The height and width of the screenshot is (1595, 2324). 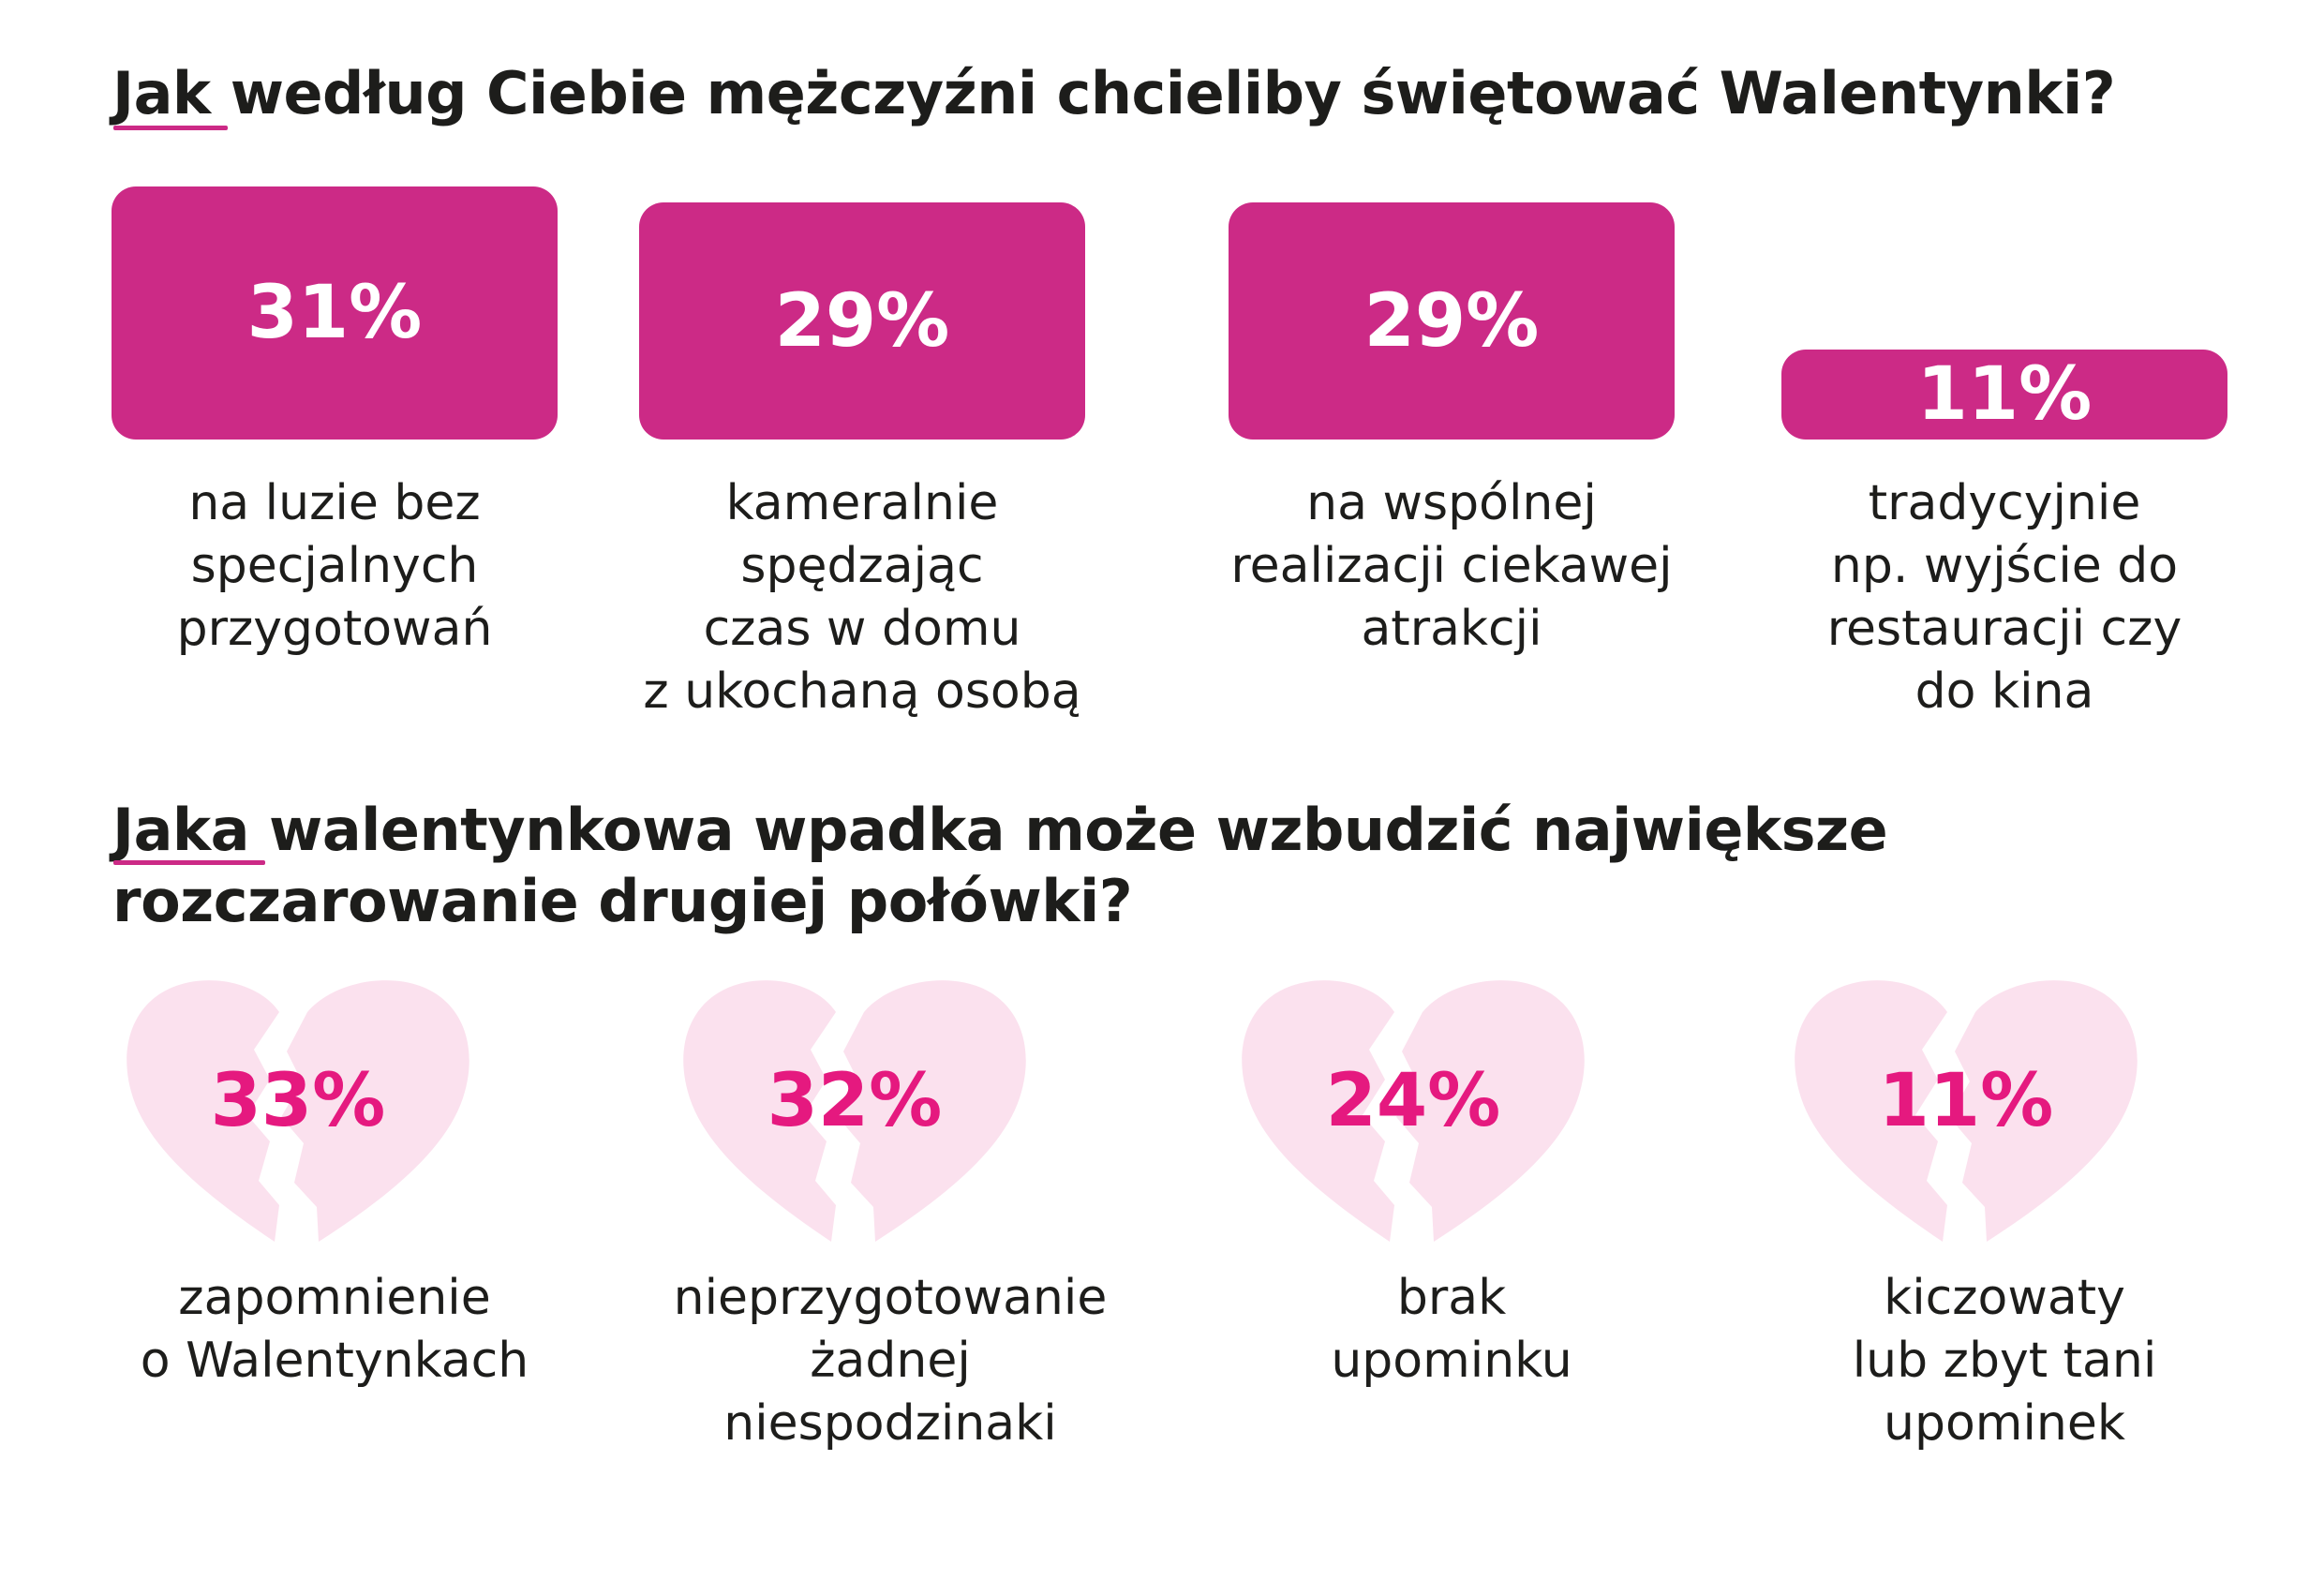 I want to click on heart-value-3: 24%, so click(x=1413, y=1101).